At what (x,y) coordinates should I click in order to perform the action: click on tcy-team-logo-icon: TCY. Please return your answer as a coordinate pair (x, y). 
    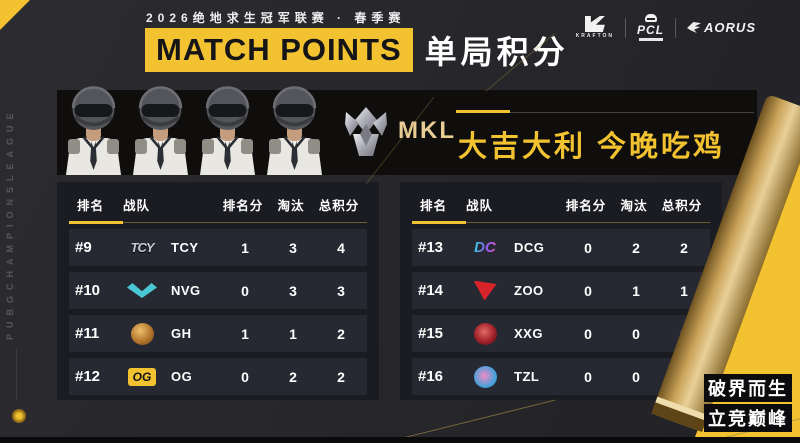
    Looking at the image, I should click on (142, 247).